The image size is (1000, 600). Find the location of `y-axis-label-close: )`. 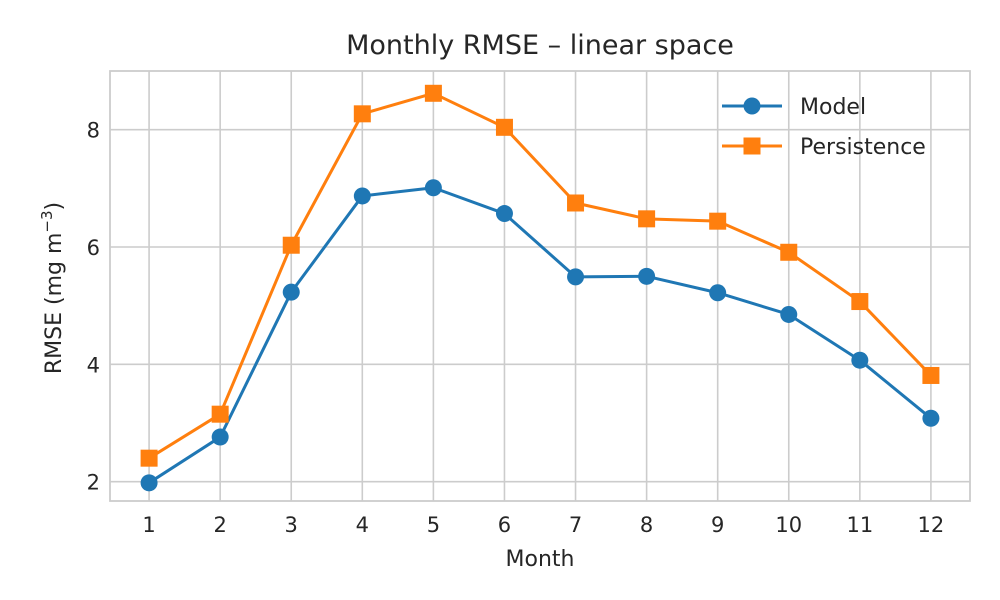

y-axis-label-close: ) is located at coordinates (54, 206).